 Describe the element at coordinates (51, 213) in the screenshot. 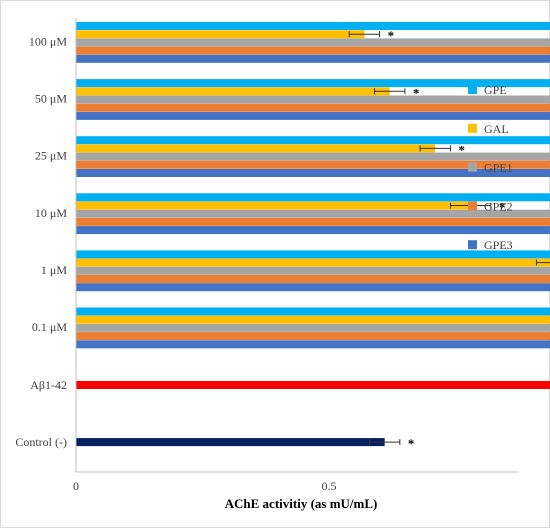

I see `category-label: 10 μM` at that location.